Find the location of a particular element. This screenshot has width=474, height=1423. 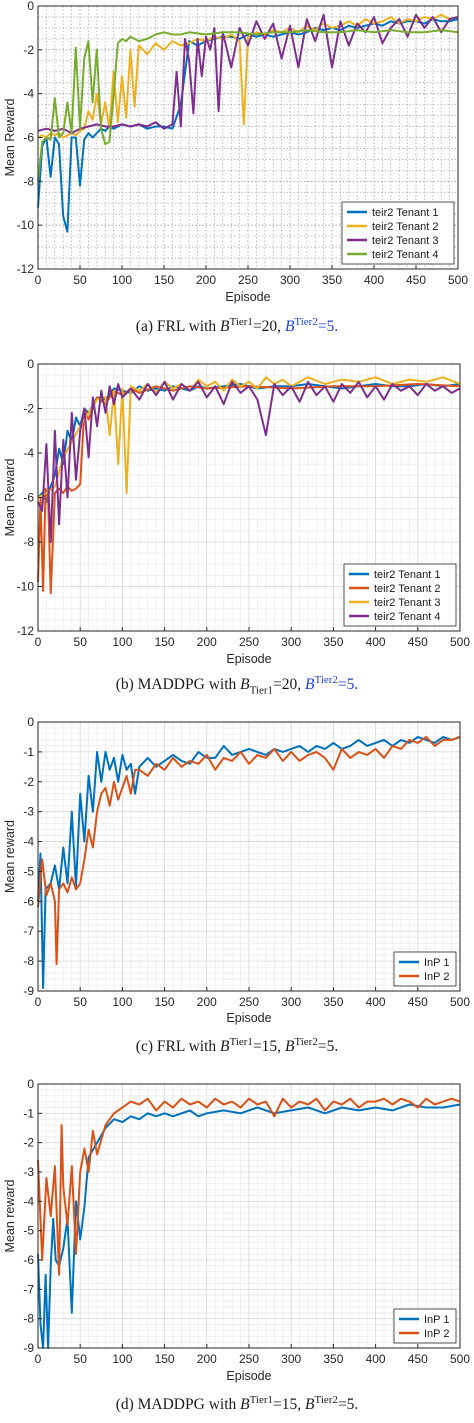

y-tick-label: -7 is located at coordinates (28, 1289).